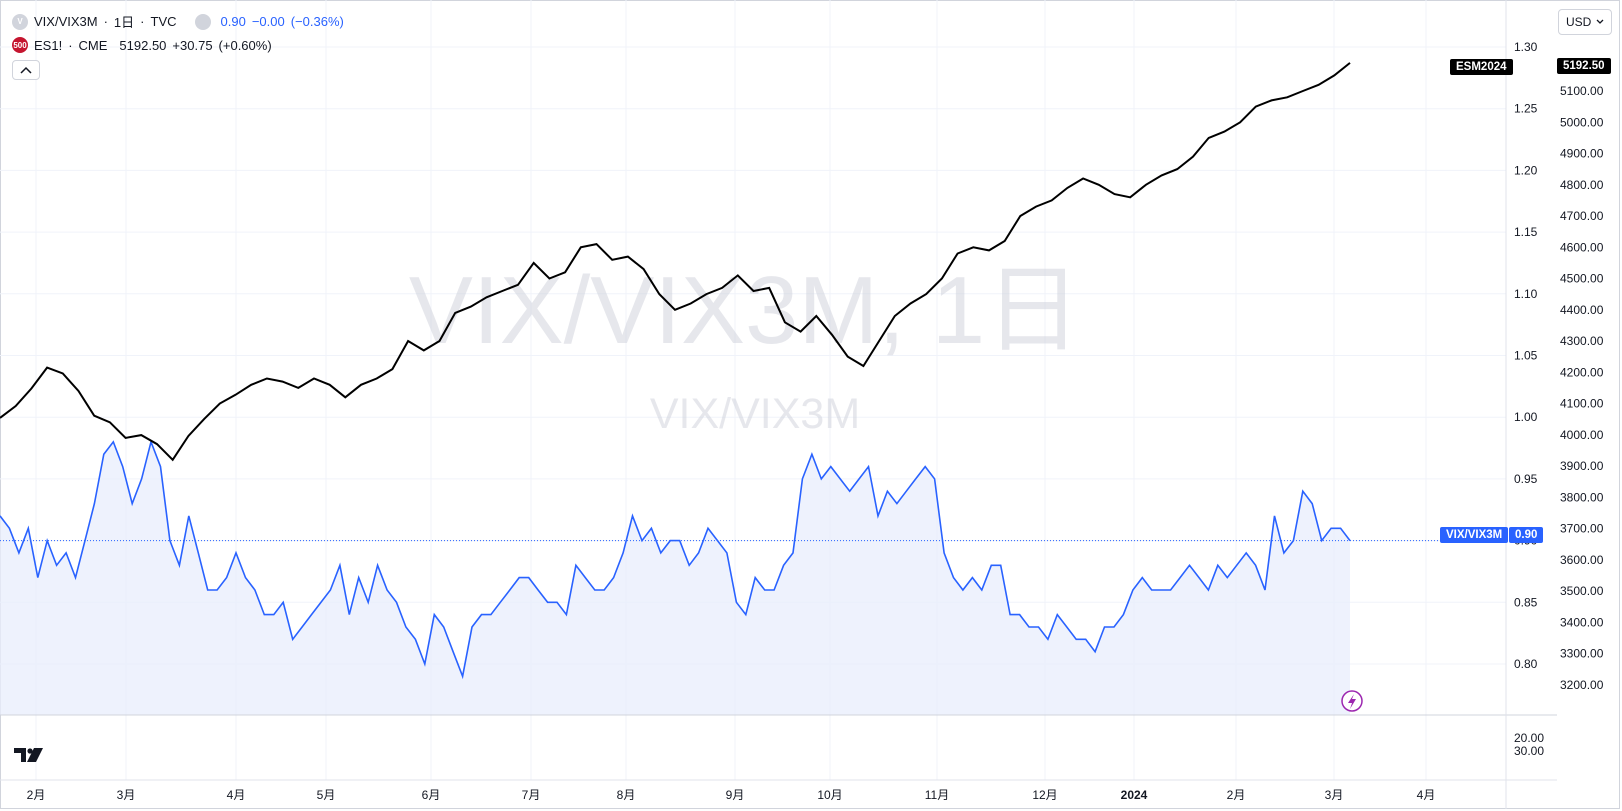 The image size is (1622, 811). Describe the element at coordinates (93, 45) in the screenshot. I see `compare-exchange: CME` at that location.